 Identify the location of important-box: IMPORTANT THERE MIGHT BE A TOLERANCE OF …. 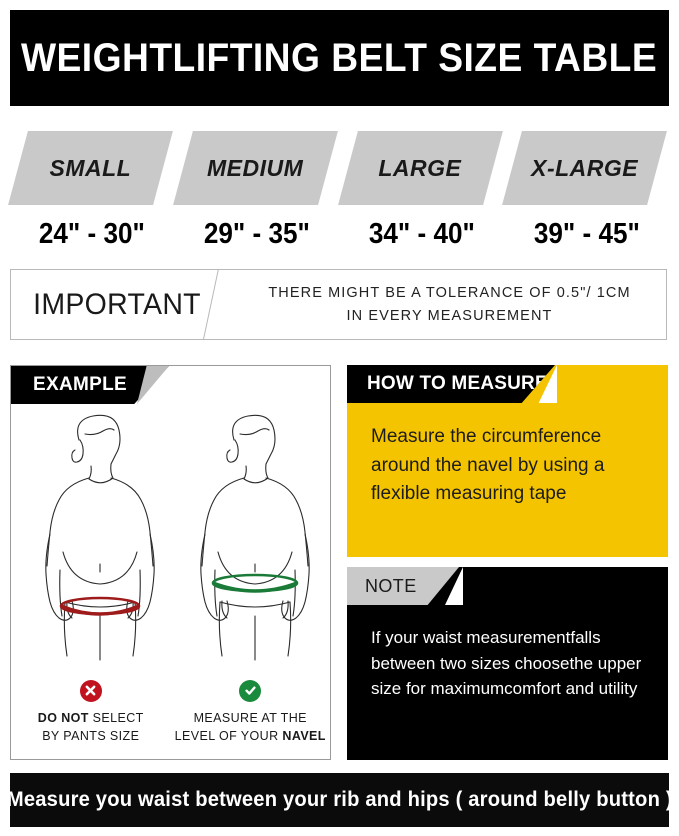
(338, 304).